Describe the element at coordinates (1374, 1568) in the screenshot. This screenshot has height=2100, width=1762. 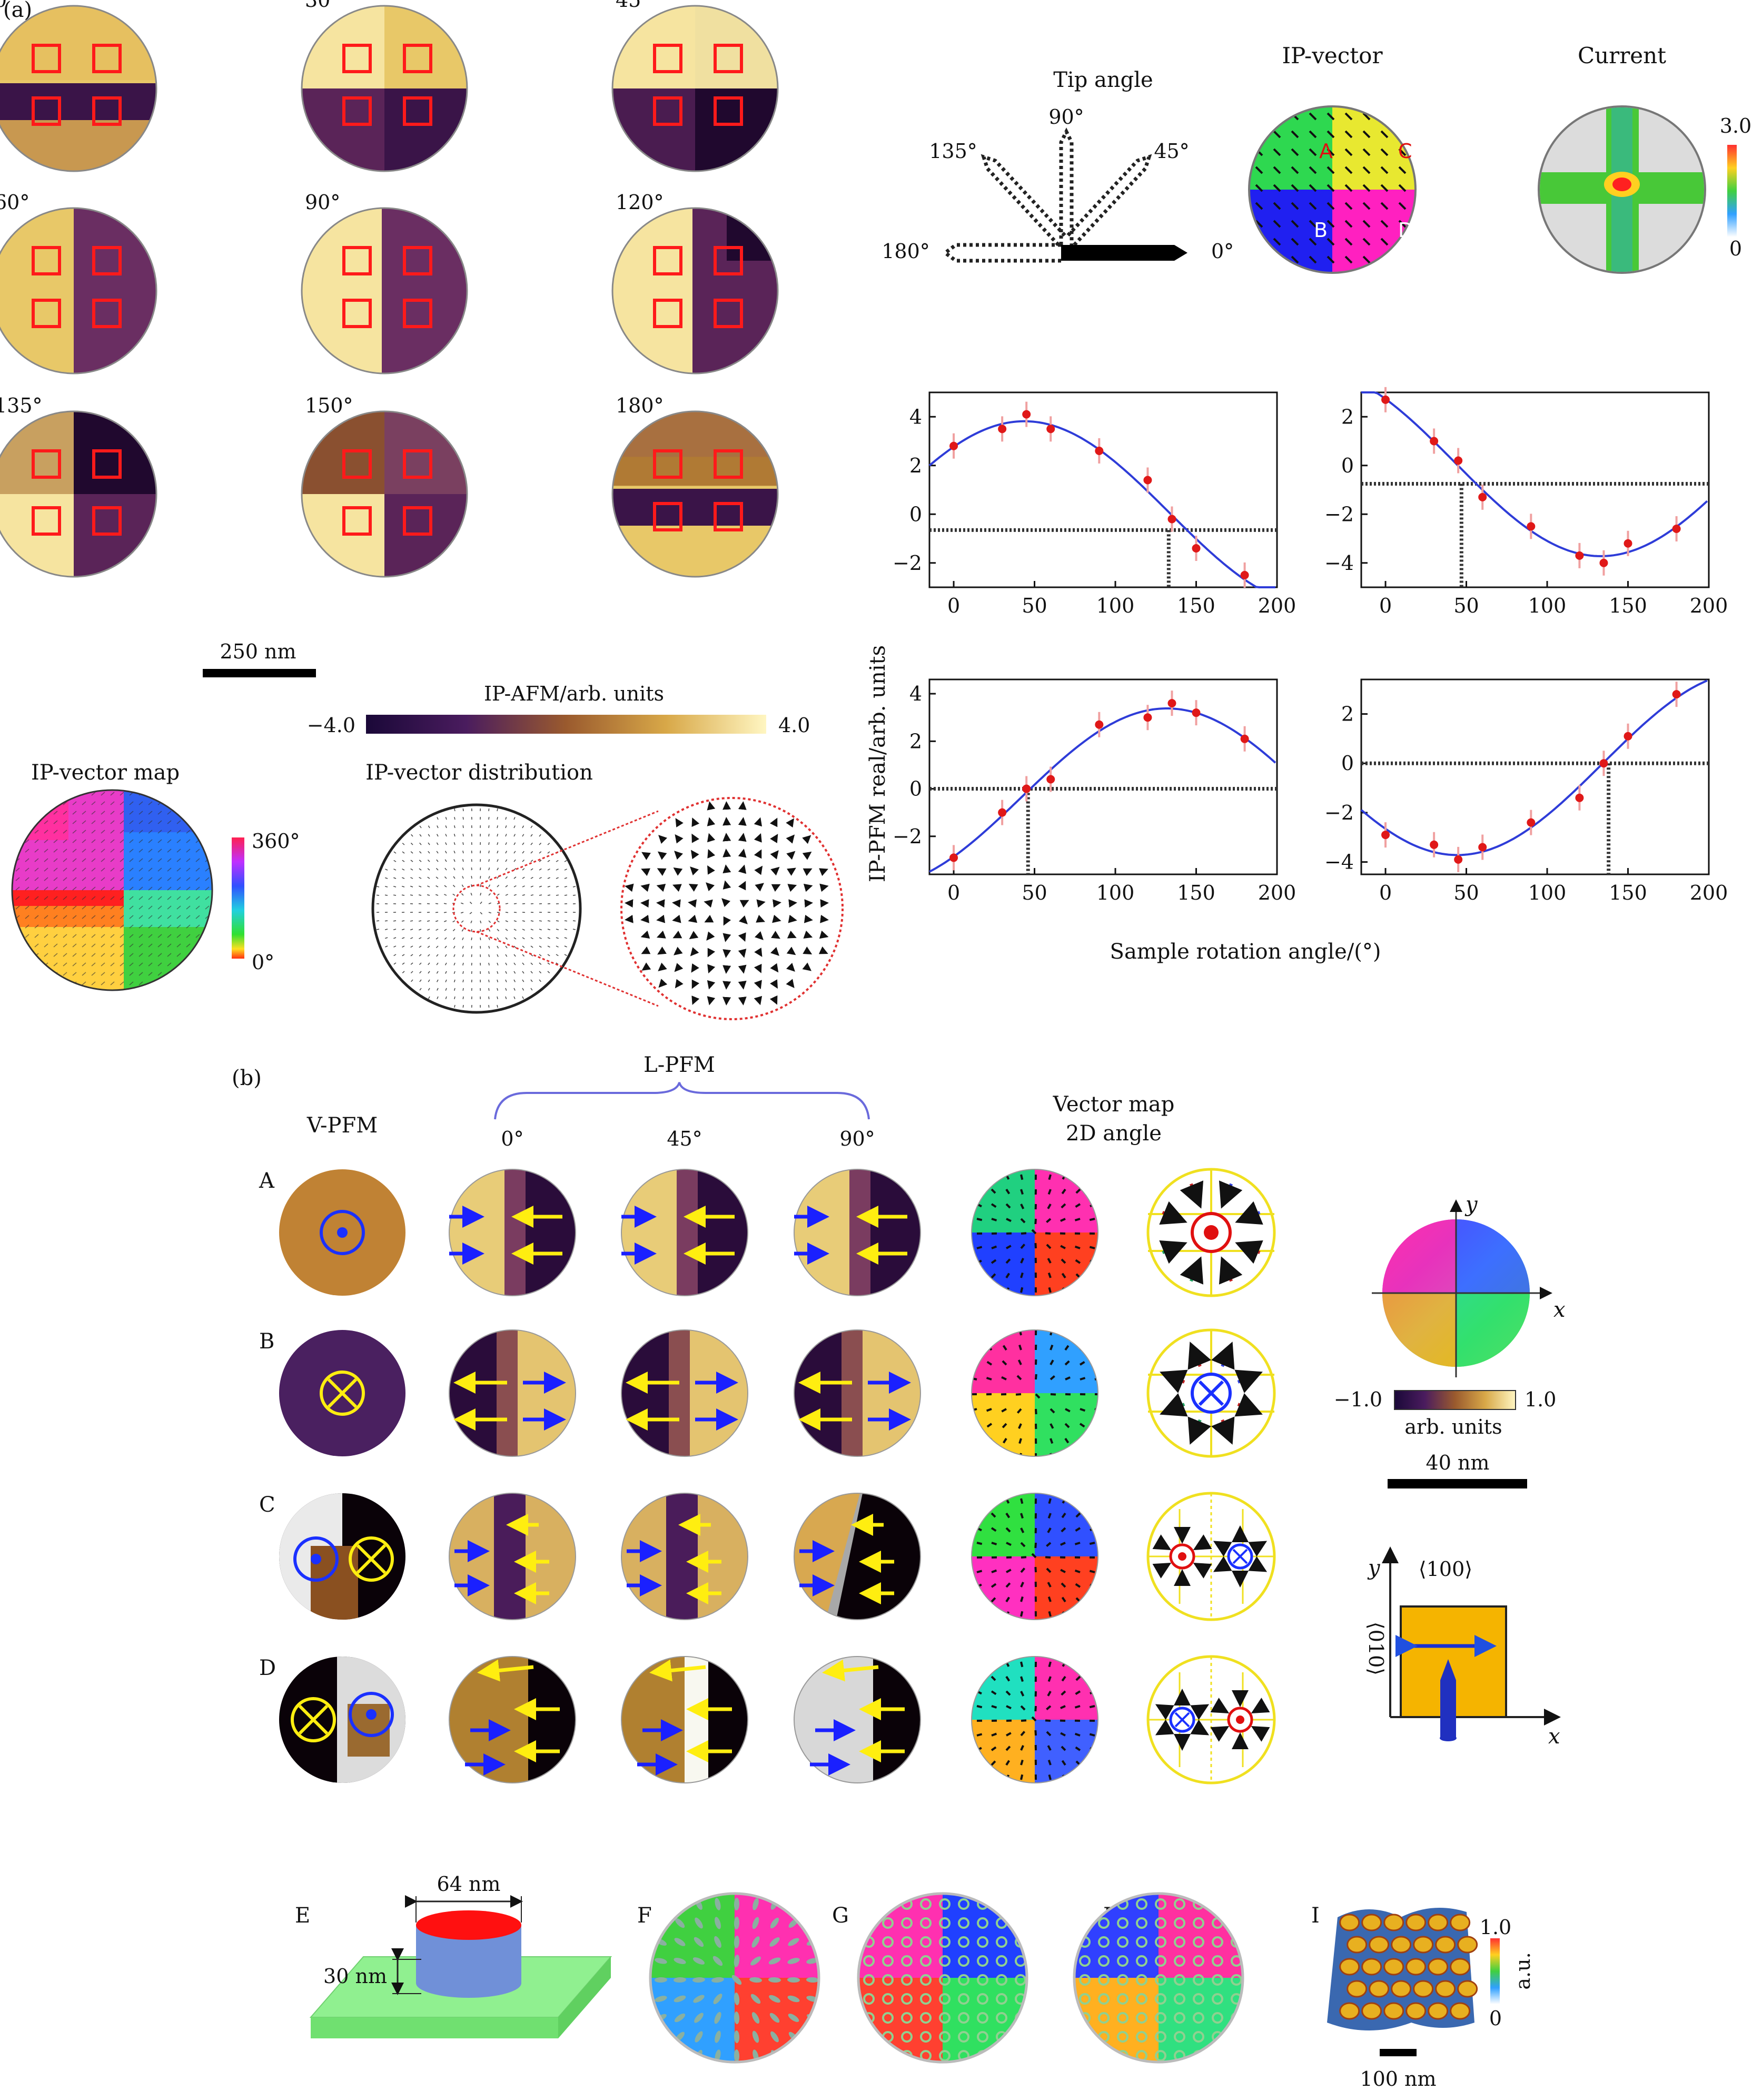
I see `orient-y: y` at that location.